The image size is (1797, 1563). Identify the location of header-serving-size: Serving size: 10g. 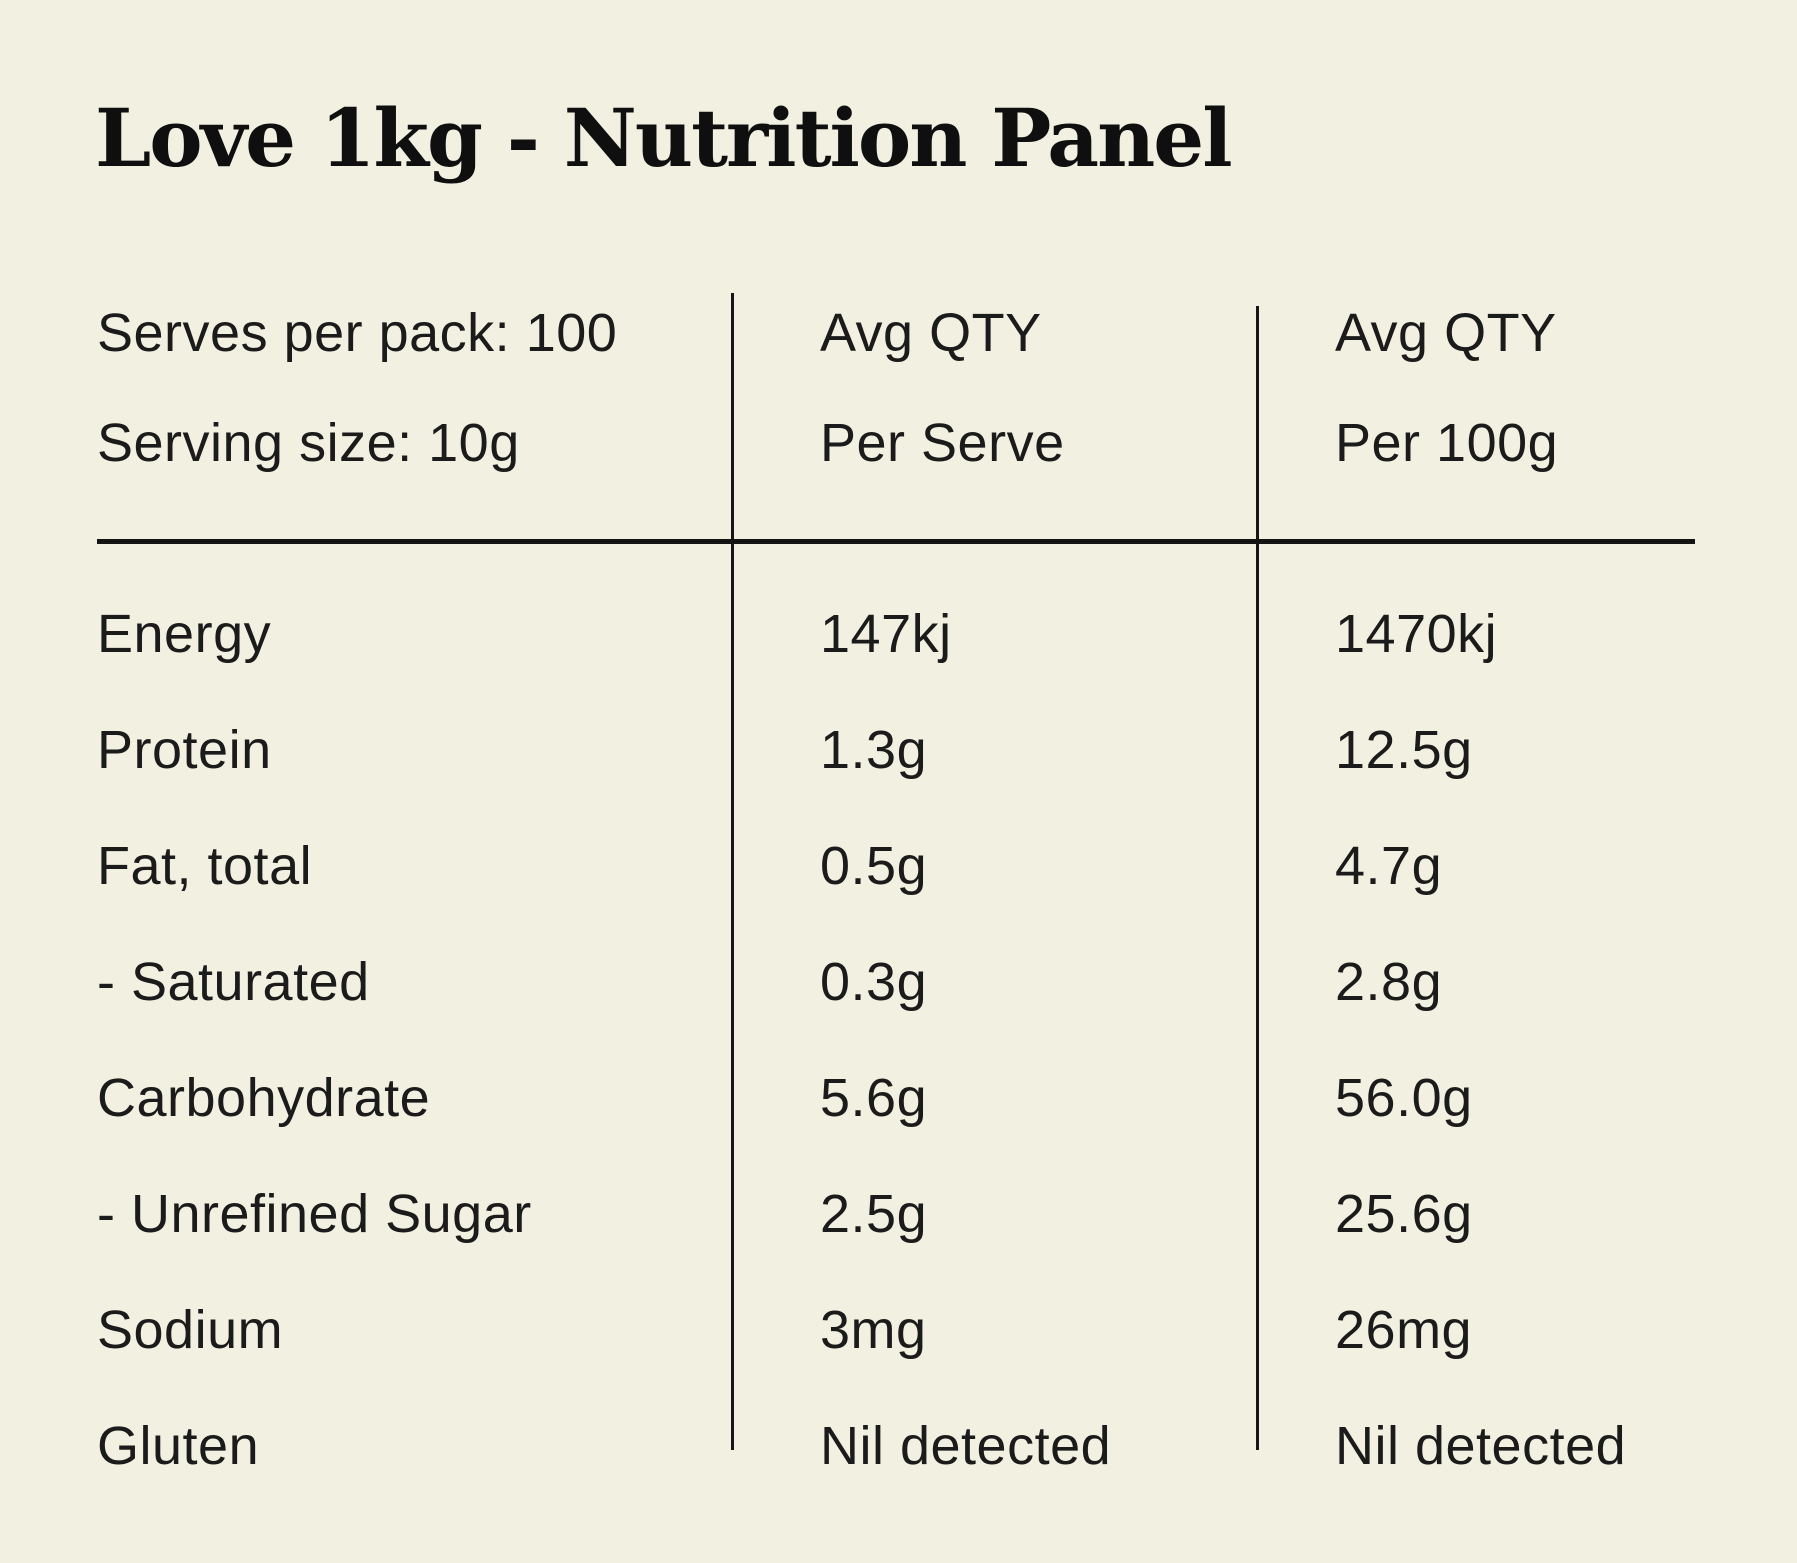
(308, 443).